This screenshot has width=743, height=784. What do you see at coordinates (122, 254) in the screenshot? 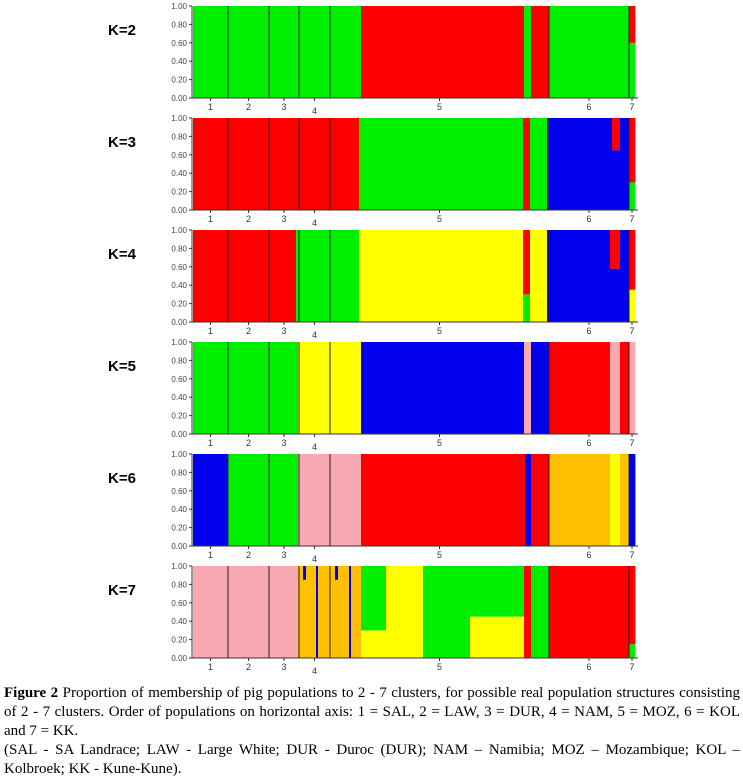
I see `k-label: K=4` at bounding box center [122, 254].